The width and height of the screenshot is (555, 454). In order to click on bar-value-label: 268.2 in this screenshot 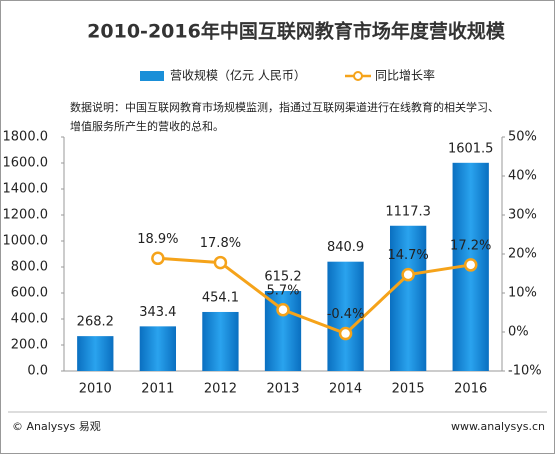, I will do `click(95, 322)`.